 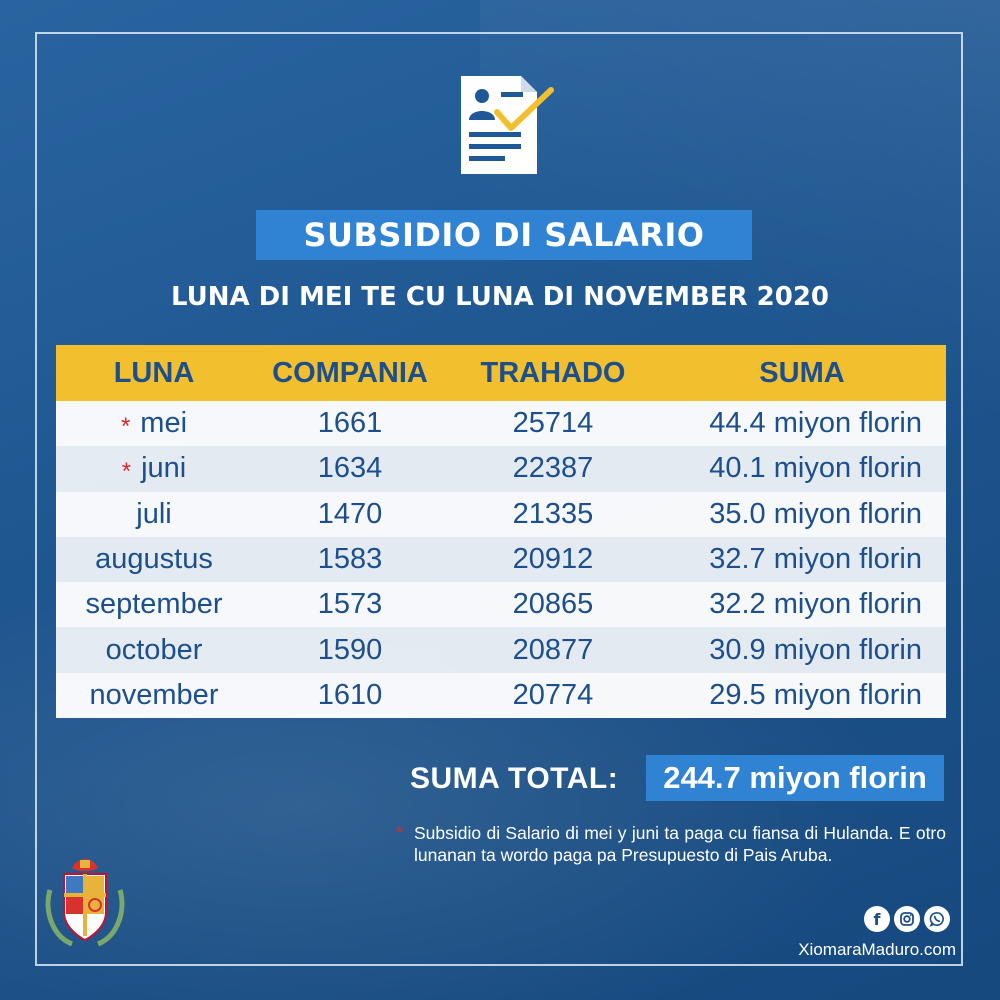 I want to click on total-value: 244.7 miyon florin, so click(x=795, y=777).